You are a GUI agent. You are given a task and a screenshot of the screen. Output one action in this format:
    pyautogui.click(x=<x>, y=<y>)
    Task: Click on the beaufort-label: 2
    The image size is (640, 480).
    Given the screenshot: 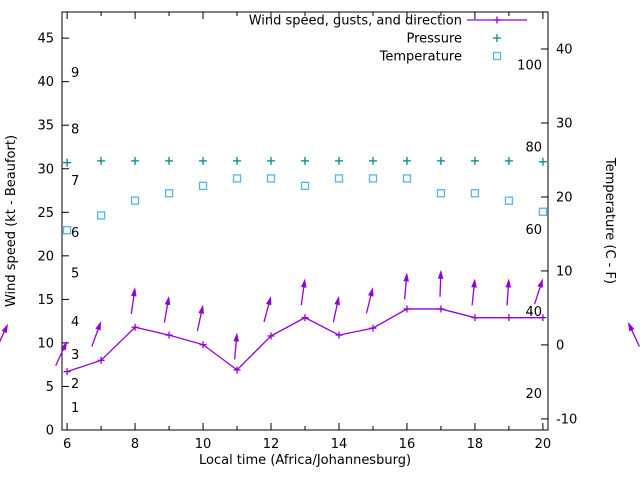 What is the action you would take?
    pyautogui.click(x=75, y=384)
    